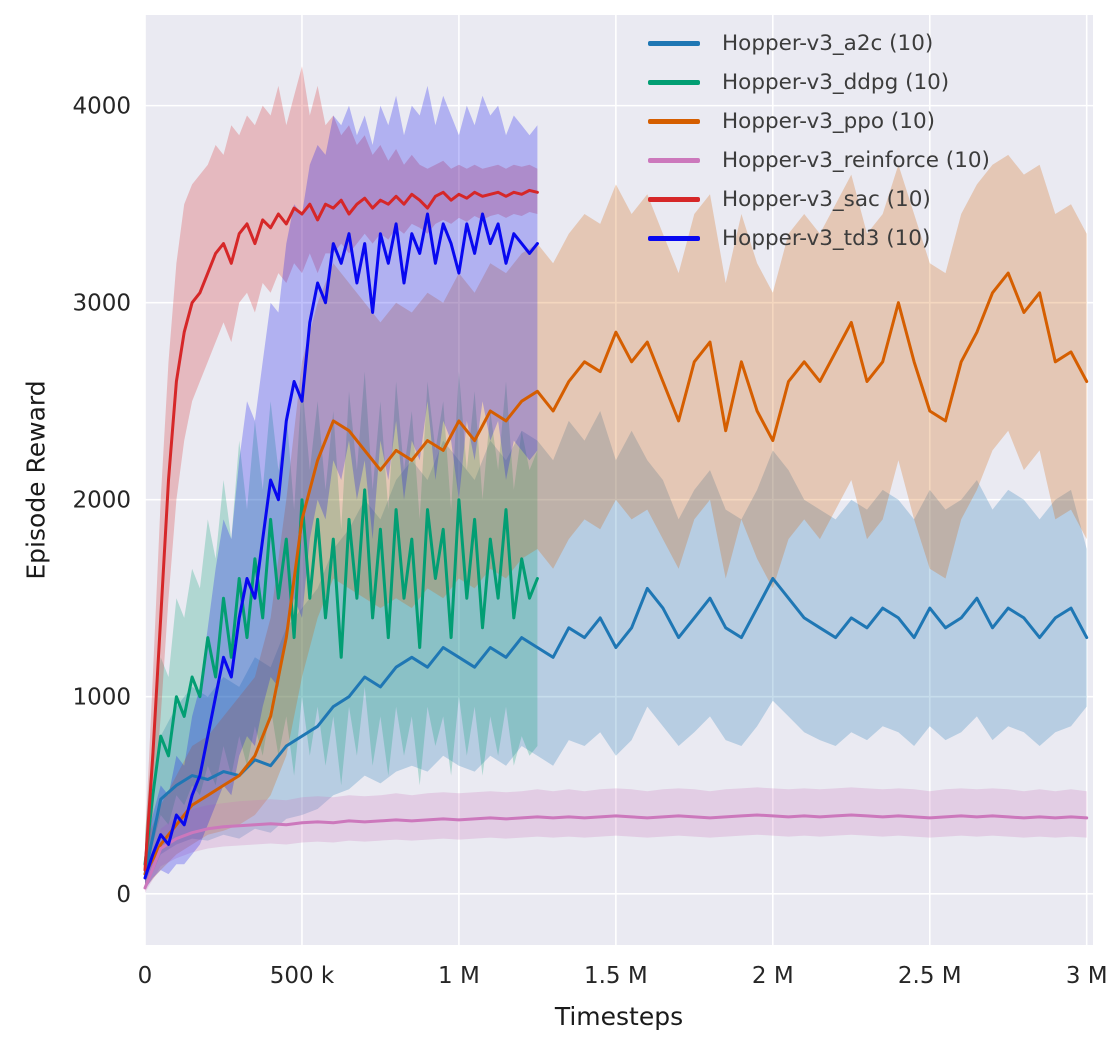 The height and width of the screenshot is (1049, 1114). Describe the element at coordinates (101, 304) in the screenshot. I see `y-tick-label: 3000` at that location.